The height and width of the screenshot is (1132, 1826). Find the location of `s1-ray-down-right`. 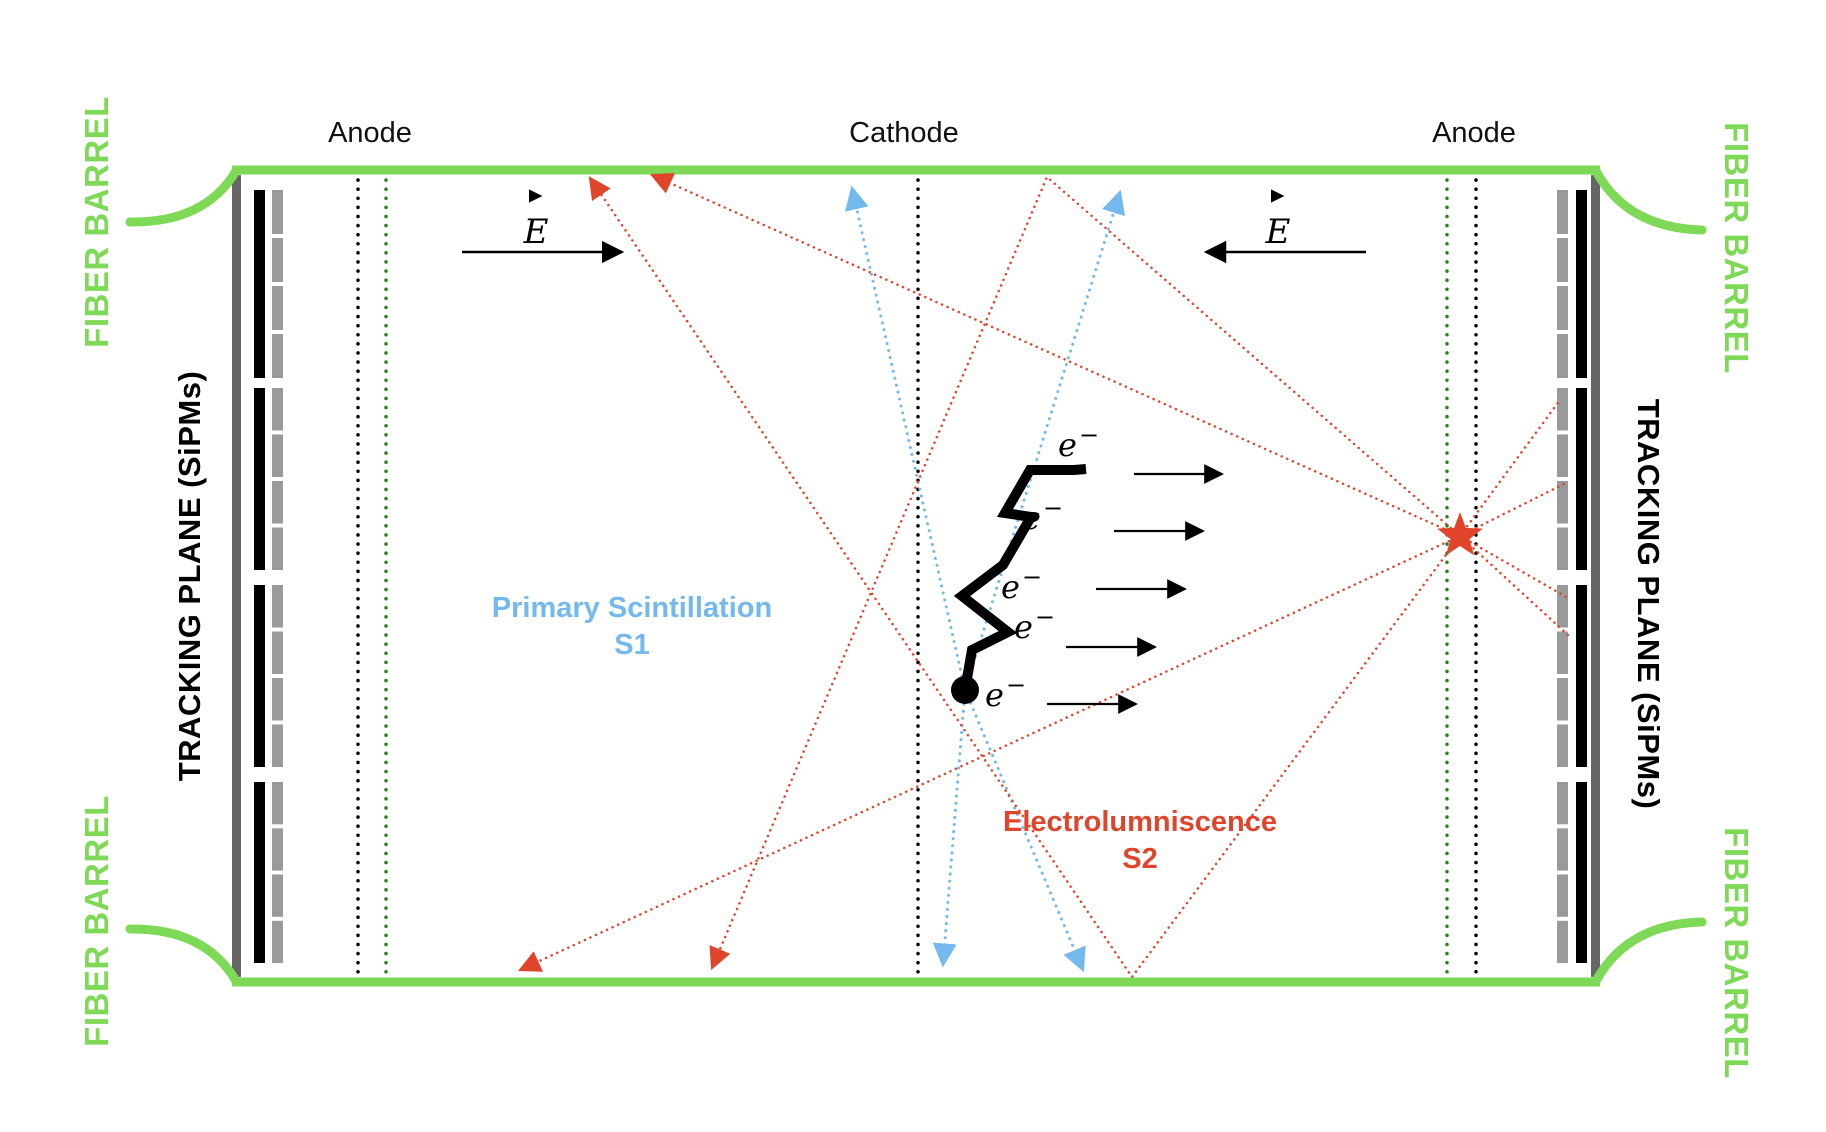

s1-ray-down-right is located at coordinates (1024, 830).